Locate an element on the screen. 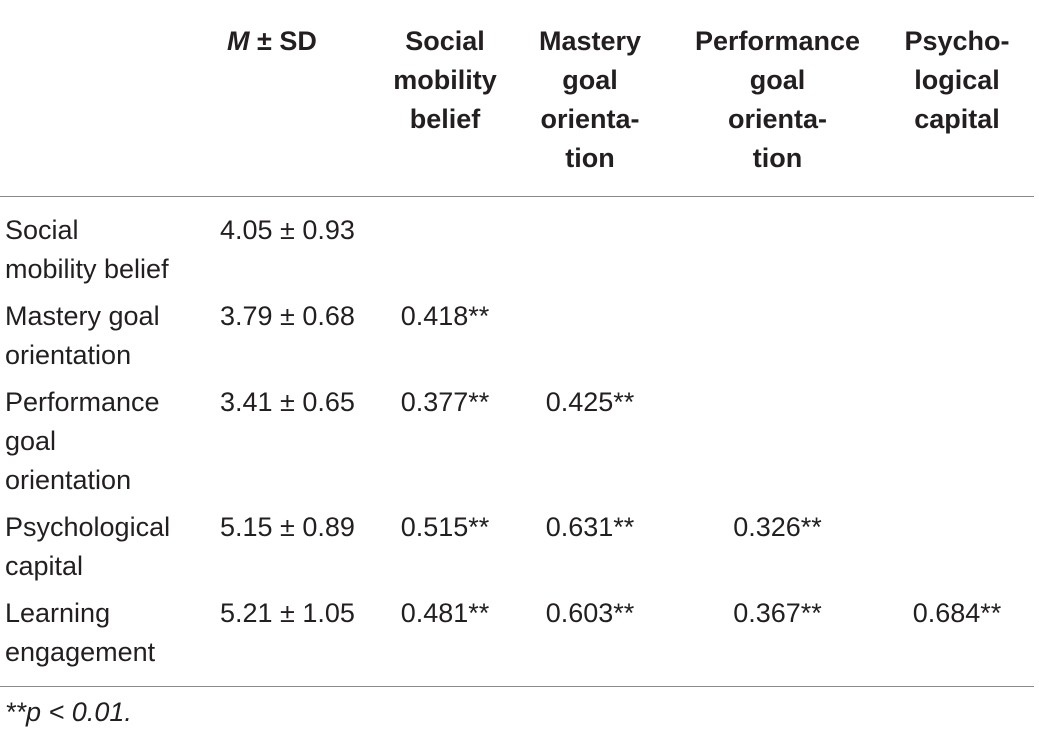  header-cell: M ± SD is located at coordinates (300, 98).